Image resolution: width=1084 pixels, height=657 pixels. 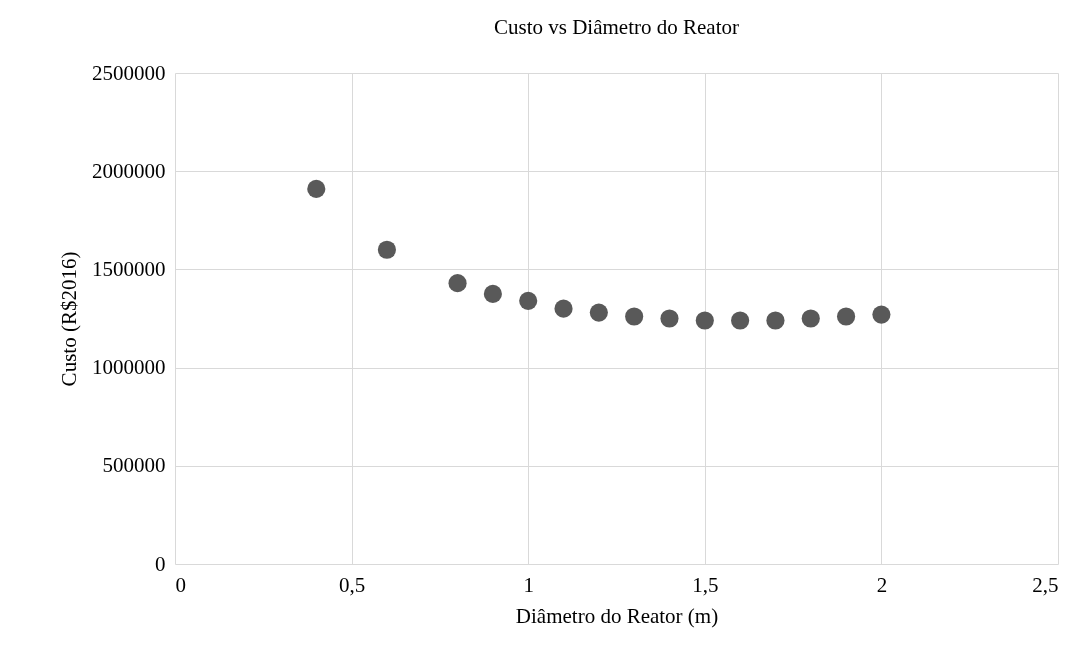 I want to click on x-tick-label: 2, so click(x=882, y=584).